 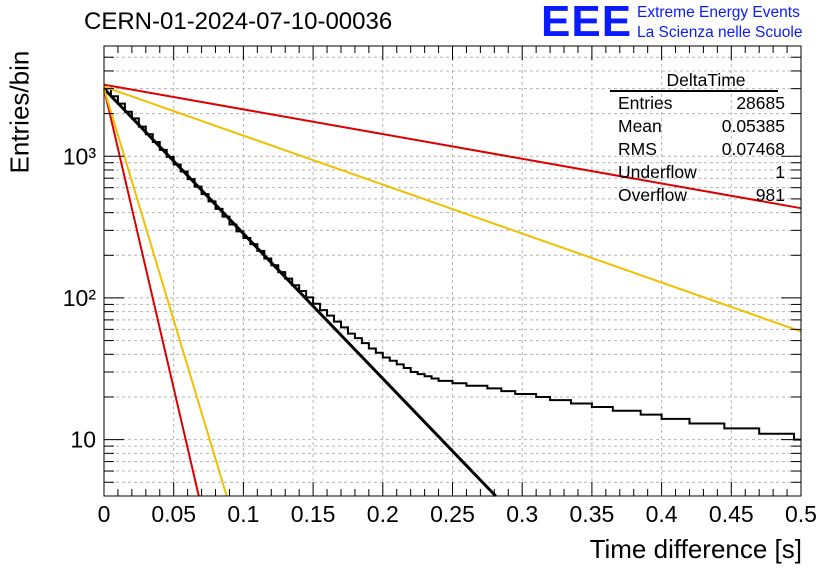 What do you see at coordinates (701, 196) in the screenshot?
I see `stats-row-overflow: Overflow 981` at bounding box center [701, 196].